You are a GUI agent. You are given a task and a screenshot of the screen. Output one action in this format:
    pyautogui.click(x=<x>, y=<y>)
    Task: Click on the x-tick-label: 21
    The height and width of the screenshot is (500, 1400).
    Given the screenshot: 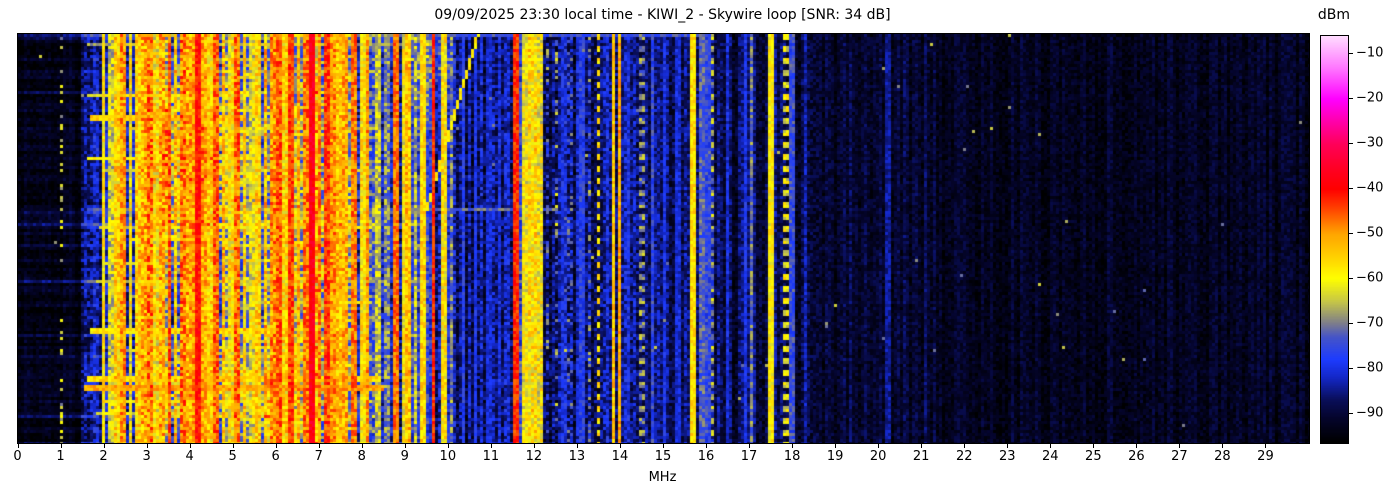 What is the action you would take?
    pyautogui.click(x=921, y=456)
    